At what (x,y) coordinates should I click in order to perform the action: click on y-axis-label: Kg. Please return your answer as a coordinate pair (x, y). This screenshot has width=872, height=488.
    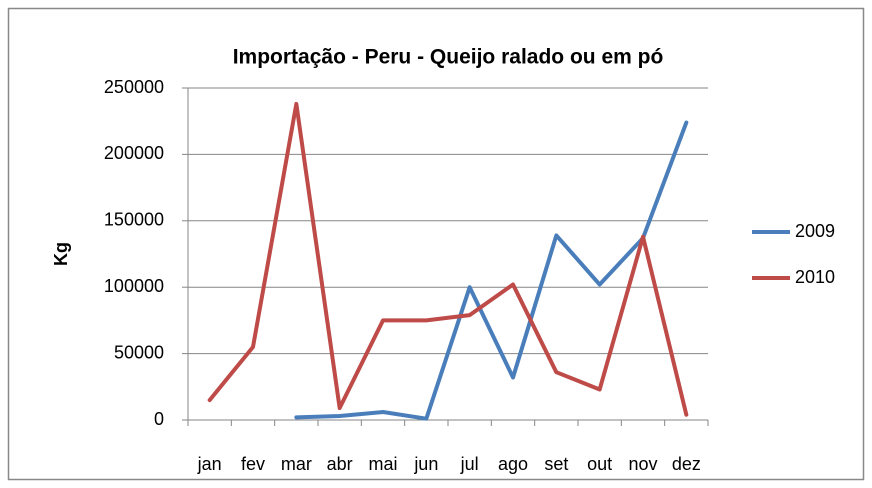
    Looking at the image, I should click on (61, 254).